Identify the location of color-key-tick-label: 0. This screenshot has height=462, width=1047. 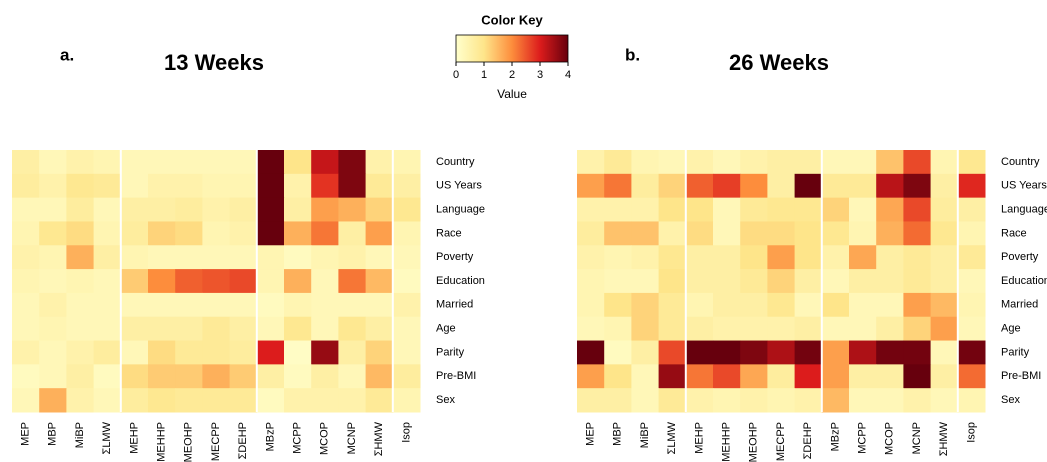
(456, 75).